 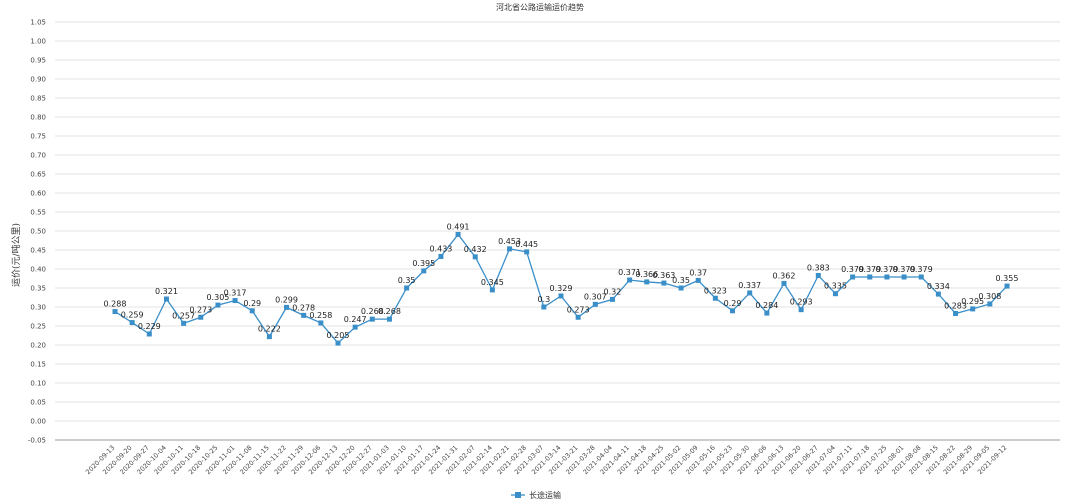 I want to click on y-tick-label: 0.90, so click(x=38, y=80).